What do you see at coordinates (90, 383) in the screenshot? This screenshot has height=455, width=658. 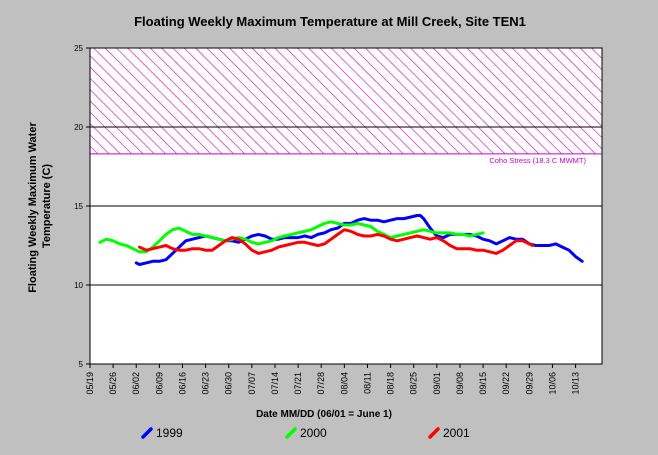 I see `x-tick-label: 05/19` at bounding box center [90, 383].